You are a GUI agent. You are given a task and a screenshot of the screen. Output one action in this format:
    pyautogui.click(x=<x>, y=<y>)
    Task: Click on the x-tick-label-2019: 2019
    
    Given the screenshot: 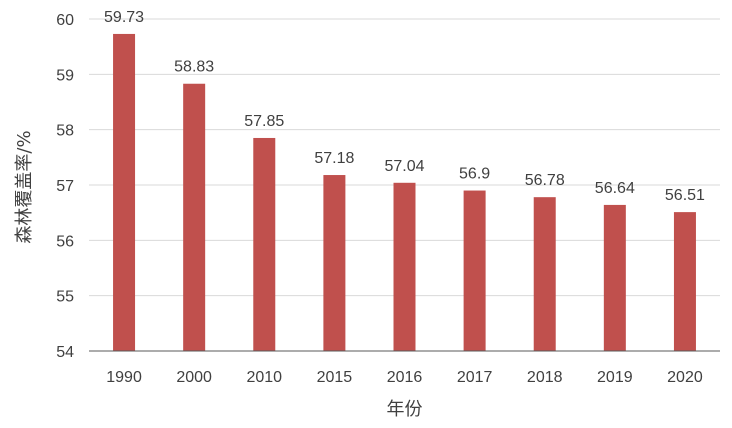 What is the action you would take?
    pyautogui.click(x=615, y=377)
    